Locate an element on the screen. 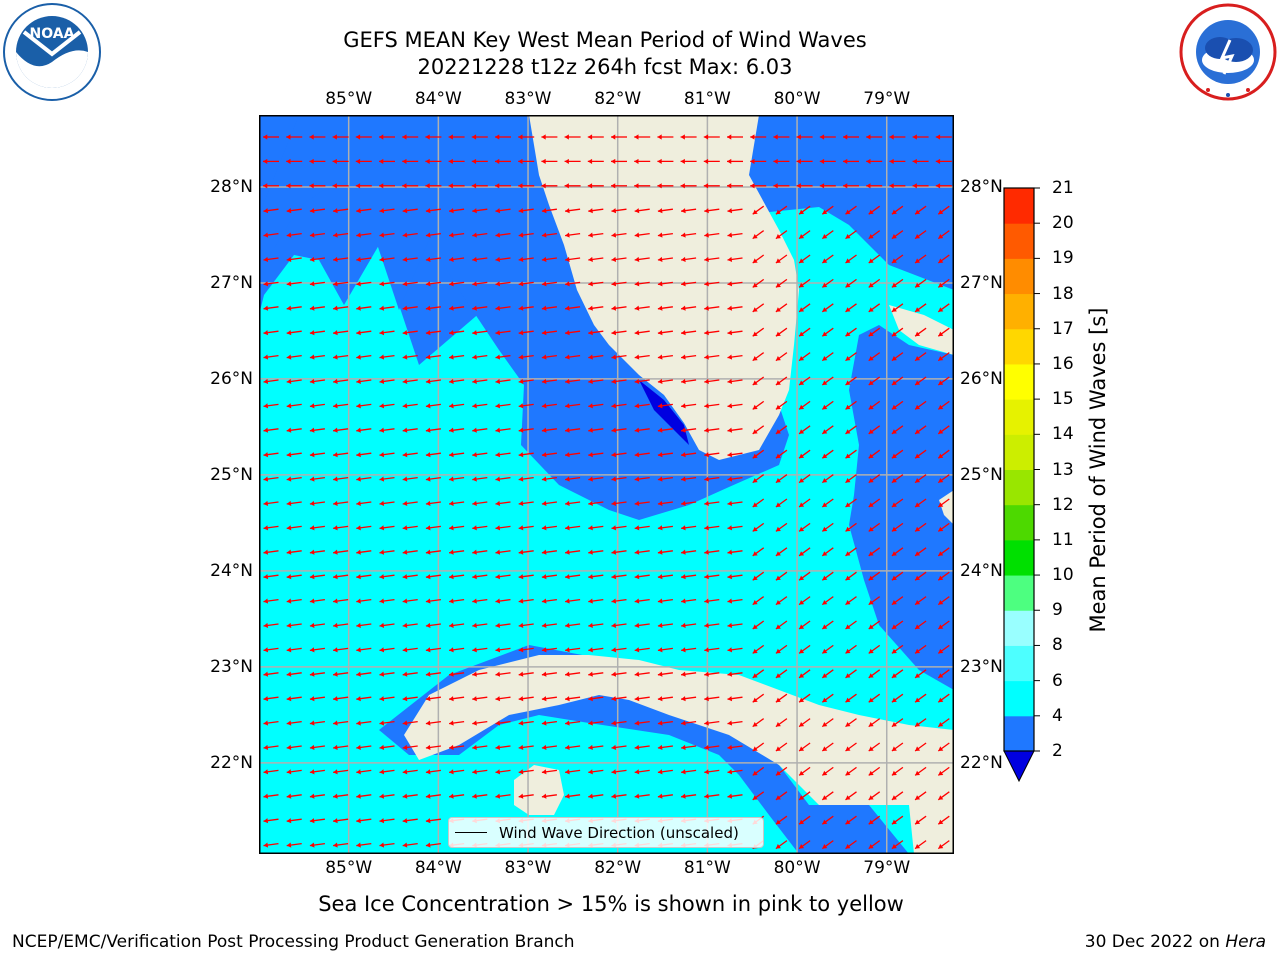 Image resolution: width=1280 pixels, height=960 pixels. lon-tick-bottom: 84°W is located at coordinates (438, 868).